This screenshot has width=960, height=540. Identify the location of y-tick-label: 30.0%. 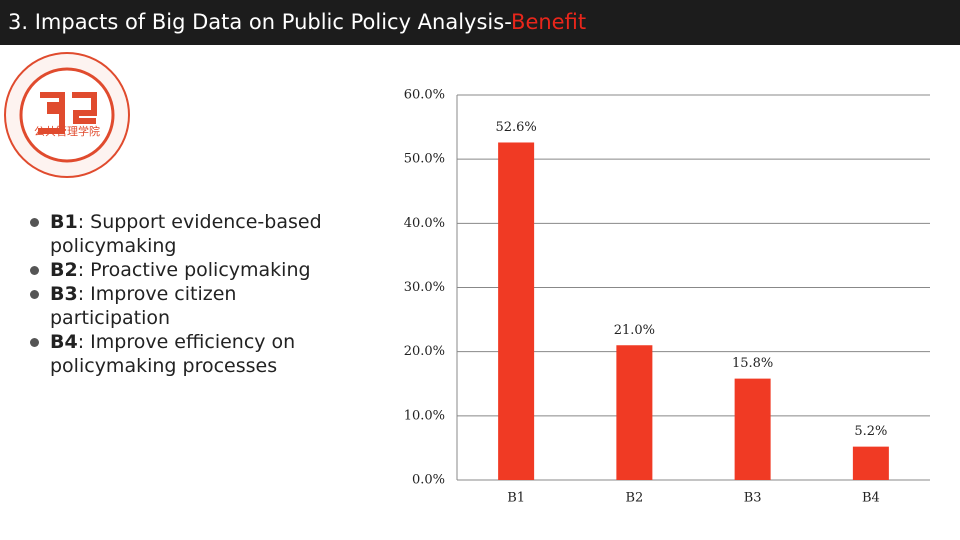
(424, 287).